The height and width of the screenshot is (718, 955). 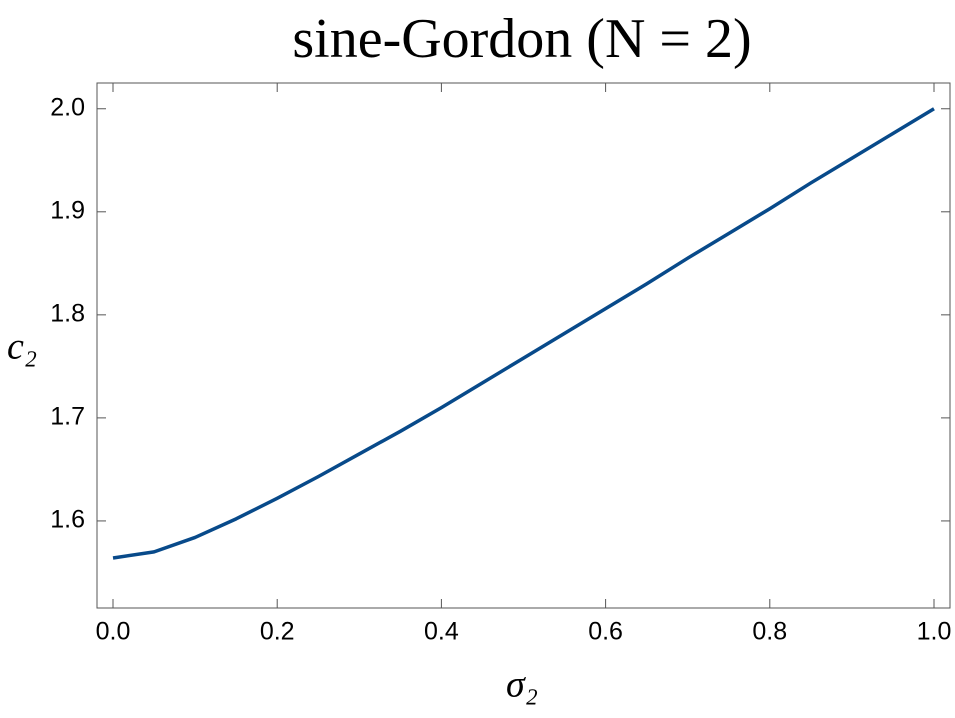 I want to click on x-tick-label: 0.0, so click(x=113, y=632).